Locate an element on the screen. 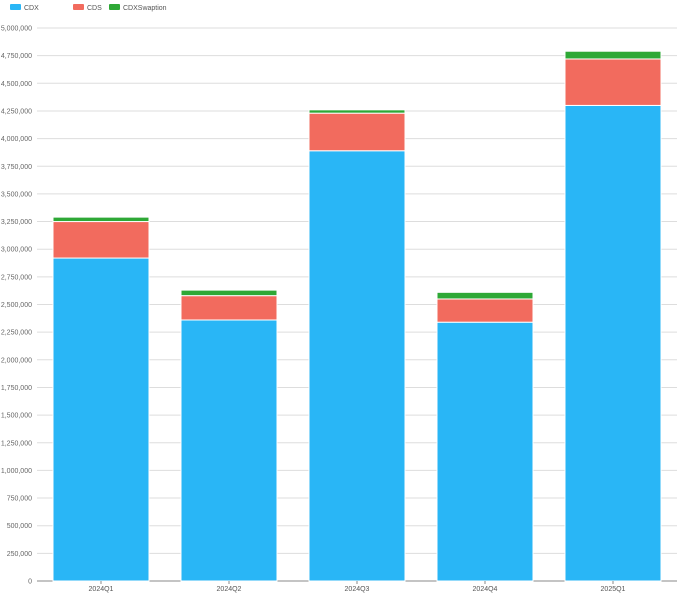 The width and height of the screenshot is (685, 606). y-tick-label: 2,500,000 is located at coordinates (16, 305).